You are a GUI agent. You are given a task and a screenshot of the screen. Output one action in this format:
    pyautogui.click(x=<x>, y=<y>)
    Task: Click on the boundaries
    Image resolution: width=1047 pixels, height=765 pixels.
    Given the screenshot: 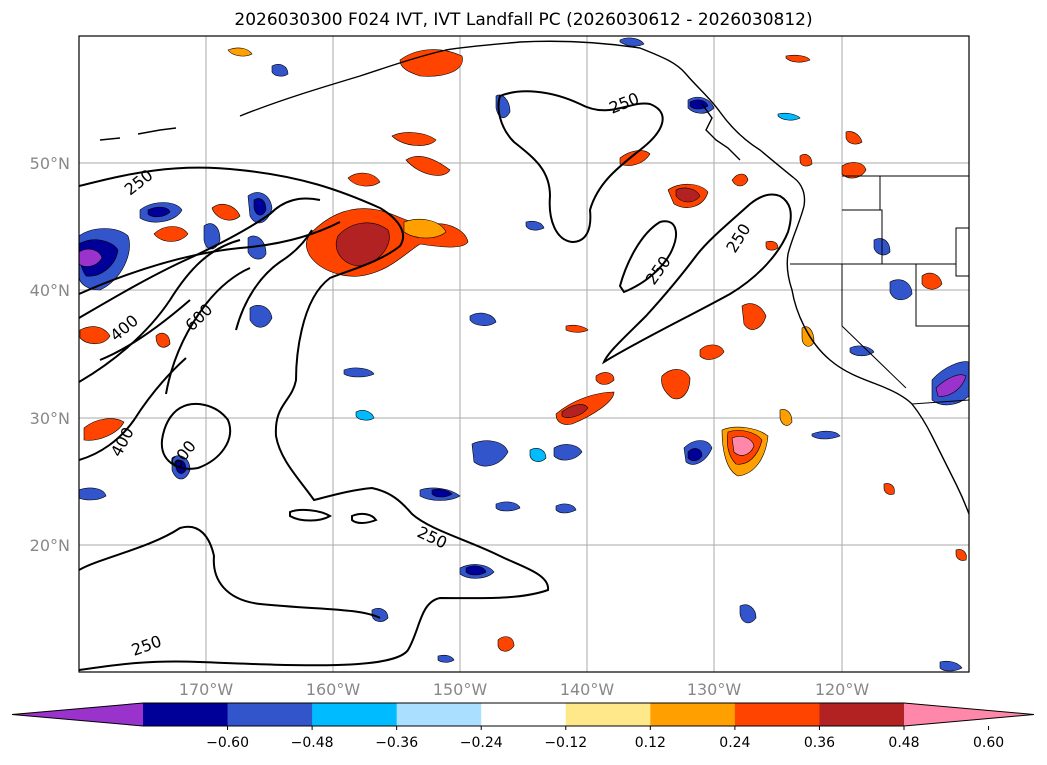 What is the action you would take?
    pyautogui.click(x=879, y=290)
    